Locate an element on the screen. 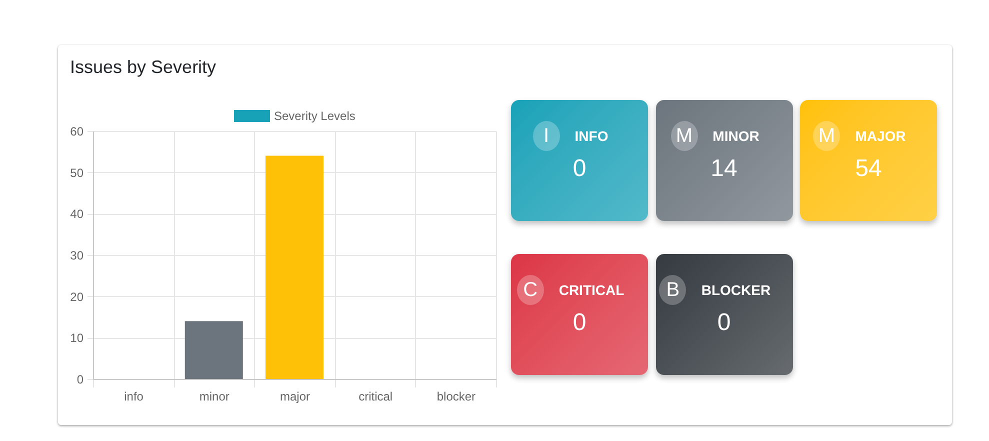  x-tick-label: blocker is located at coordinates (456, 397).